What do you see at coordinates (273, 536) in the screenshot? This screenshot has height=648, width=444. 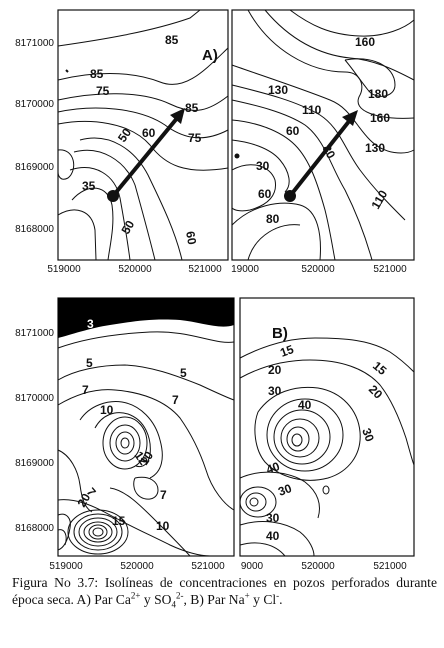 I see `contour-label: 40` at bounding box center [273, 536].